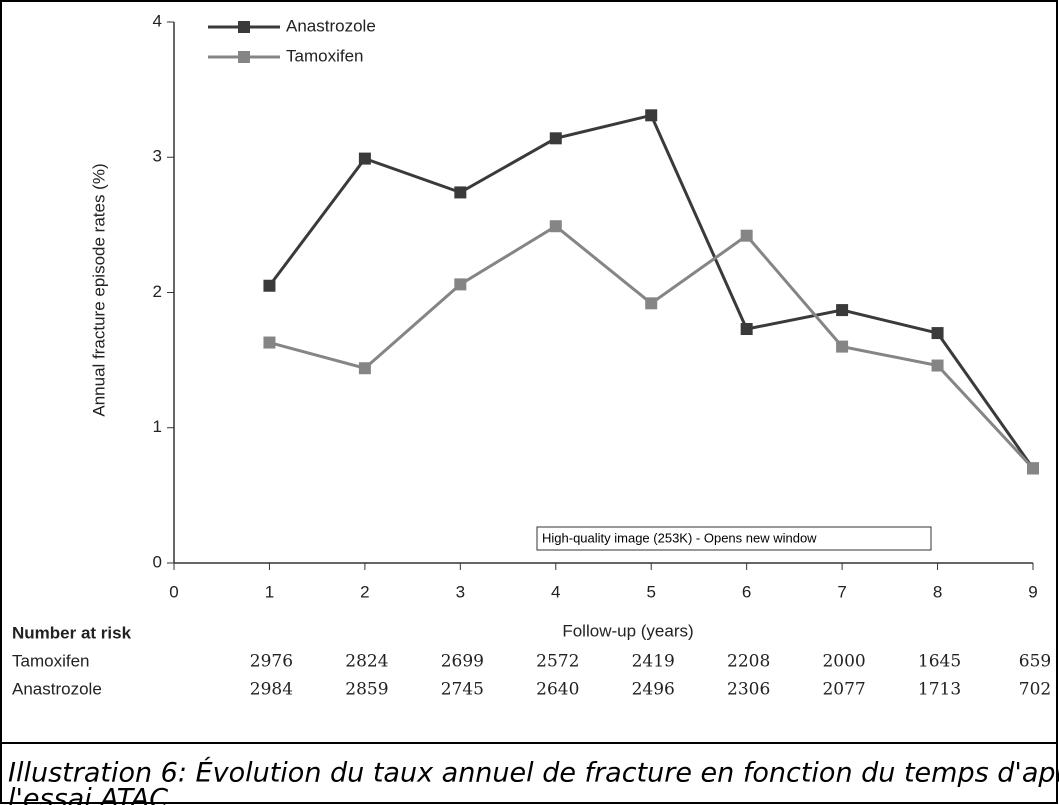 The width and height of the screenshot is (1059, 805). I want to click on y-tick-label: 1, so click(157, 426).